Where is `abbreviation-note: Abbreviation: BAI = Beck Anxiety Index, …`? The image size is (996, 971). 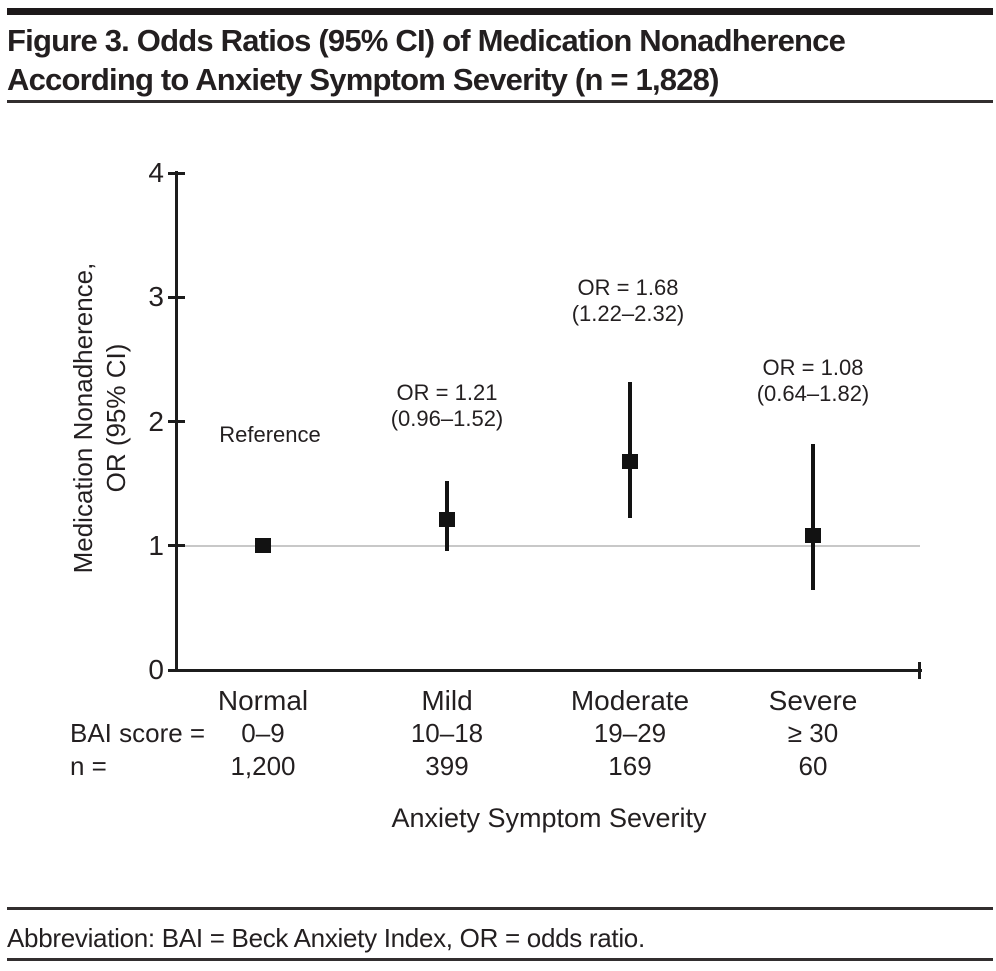 abbreviation-note: Abbreviation: BAI = Beck Anxiety Index, … is located at coordinates (326, 938).